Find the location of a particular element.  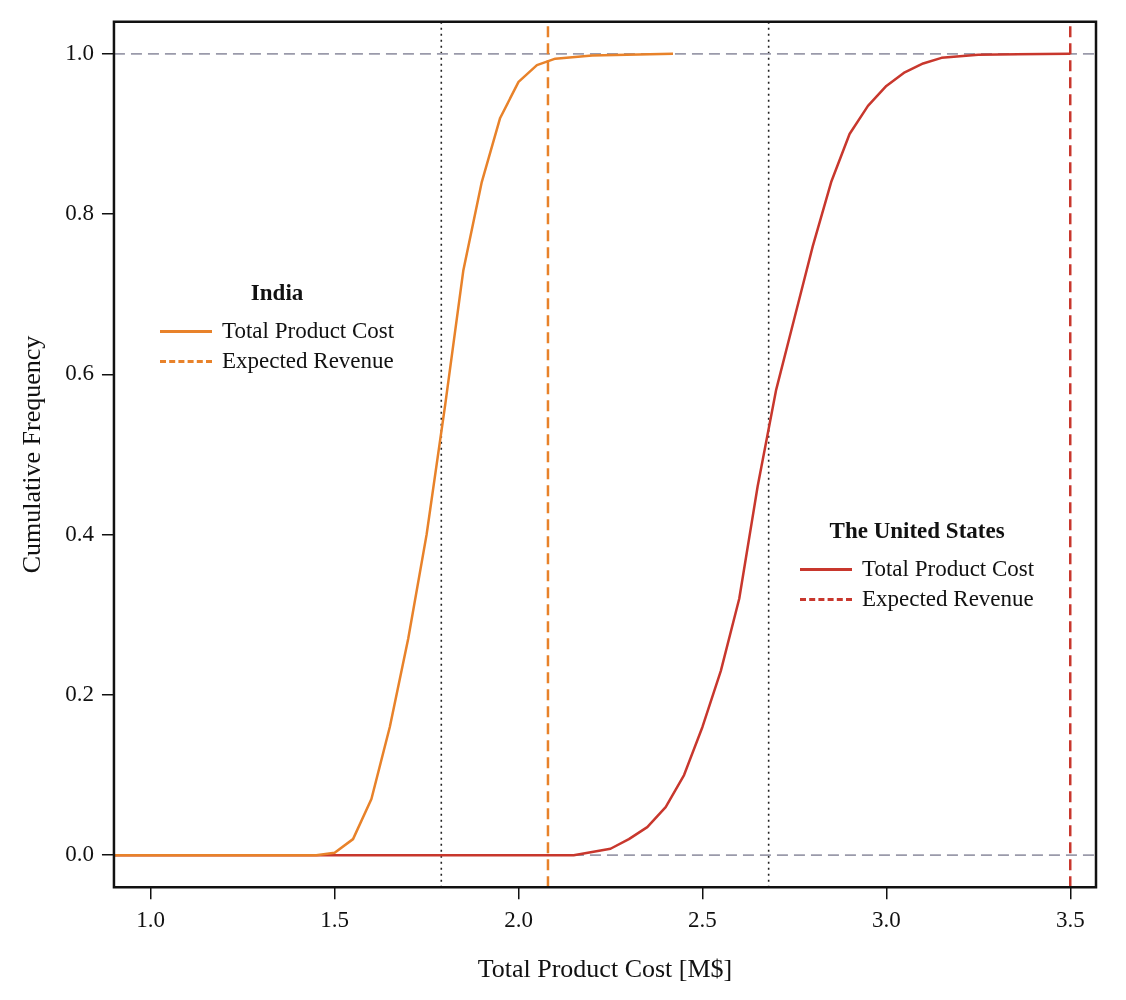

y-axis-title: Cumulative Frequency is located at coordinates (32, 454).